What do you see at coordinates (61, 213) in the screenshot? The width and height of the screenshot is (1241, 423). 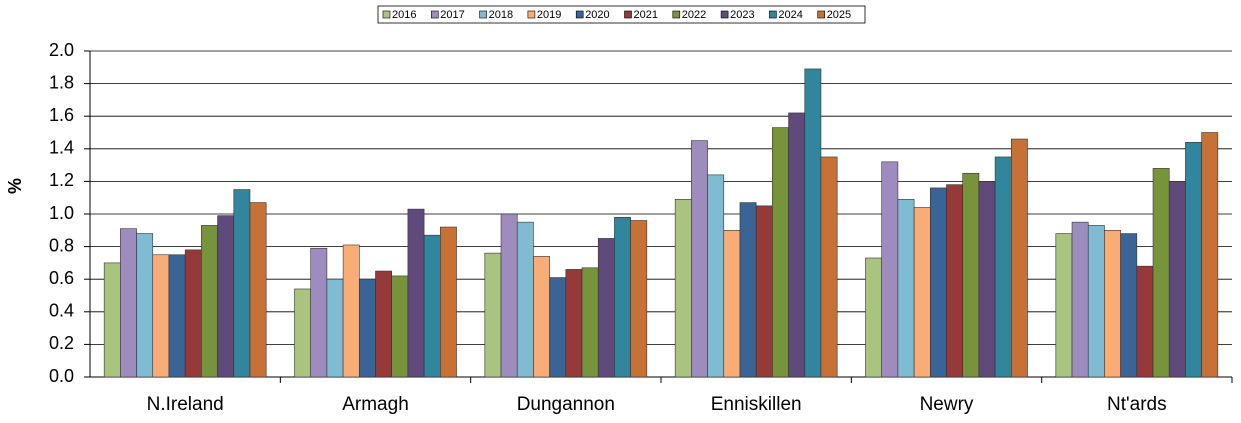 I see `y-tick-label: 1.0` at bounding box center [61, 213].